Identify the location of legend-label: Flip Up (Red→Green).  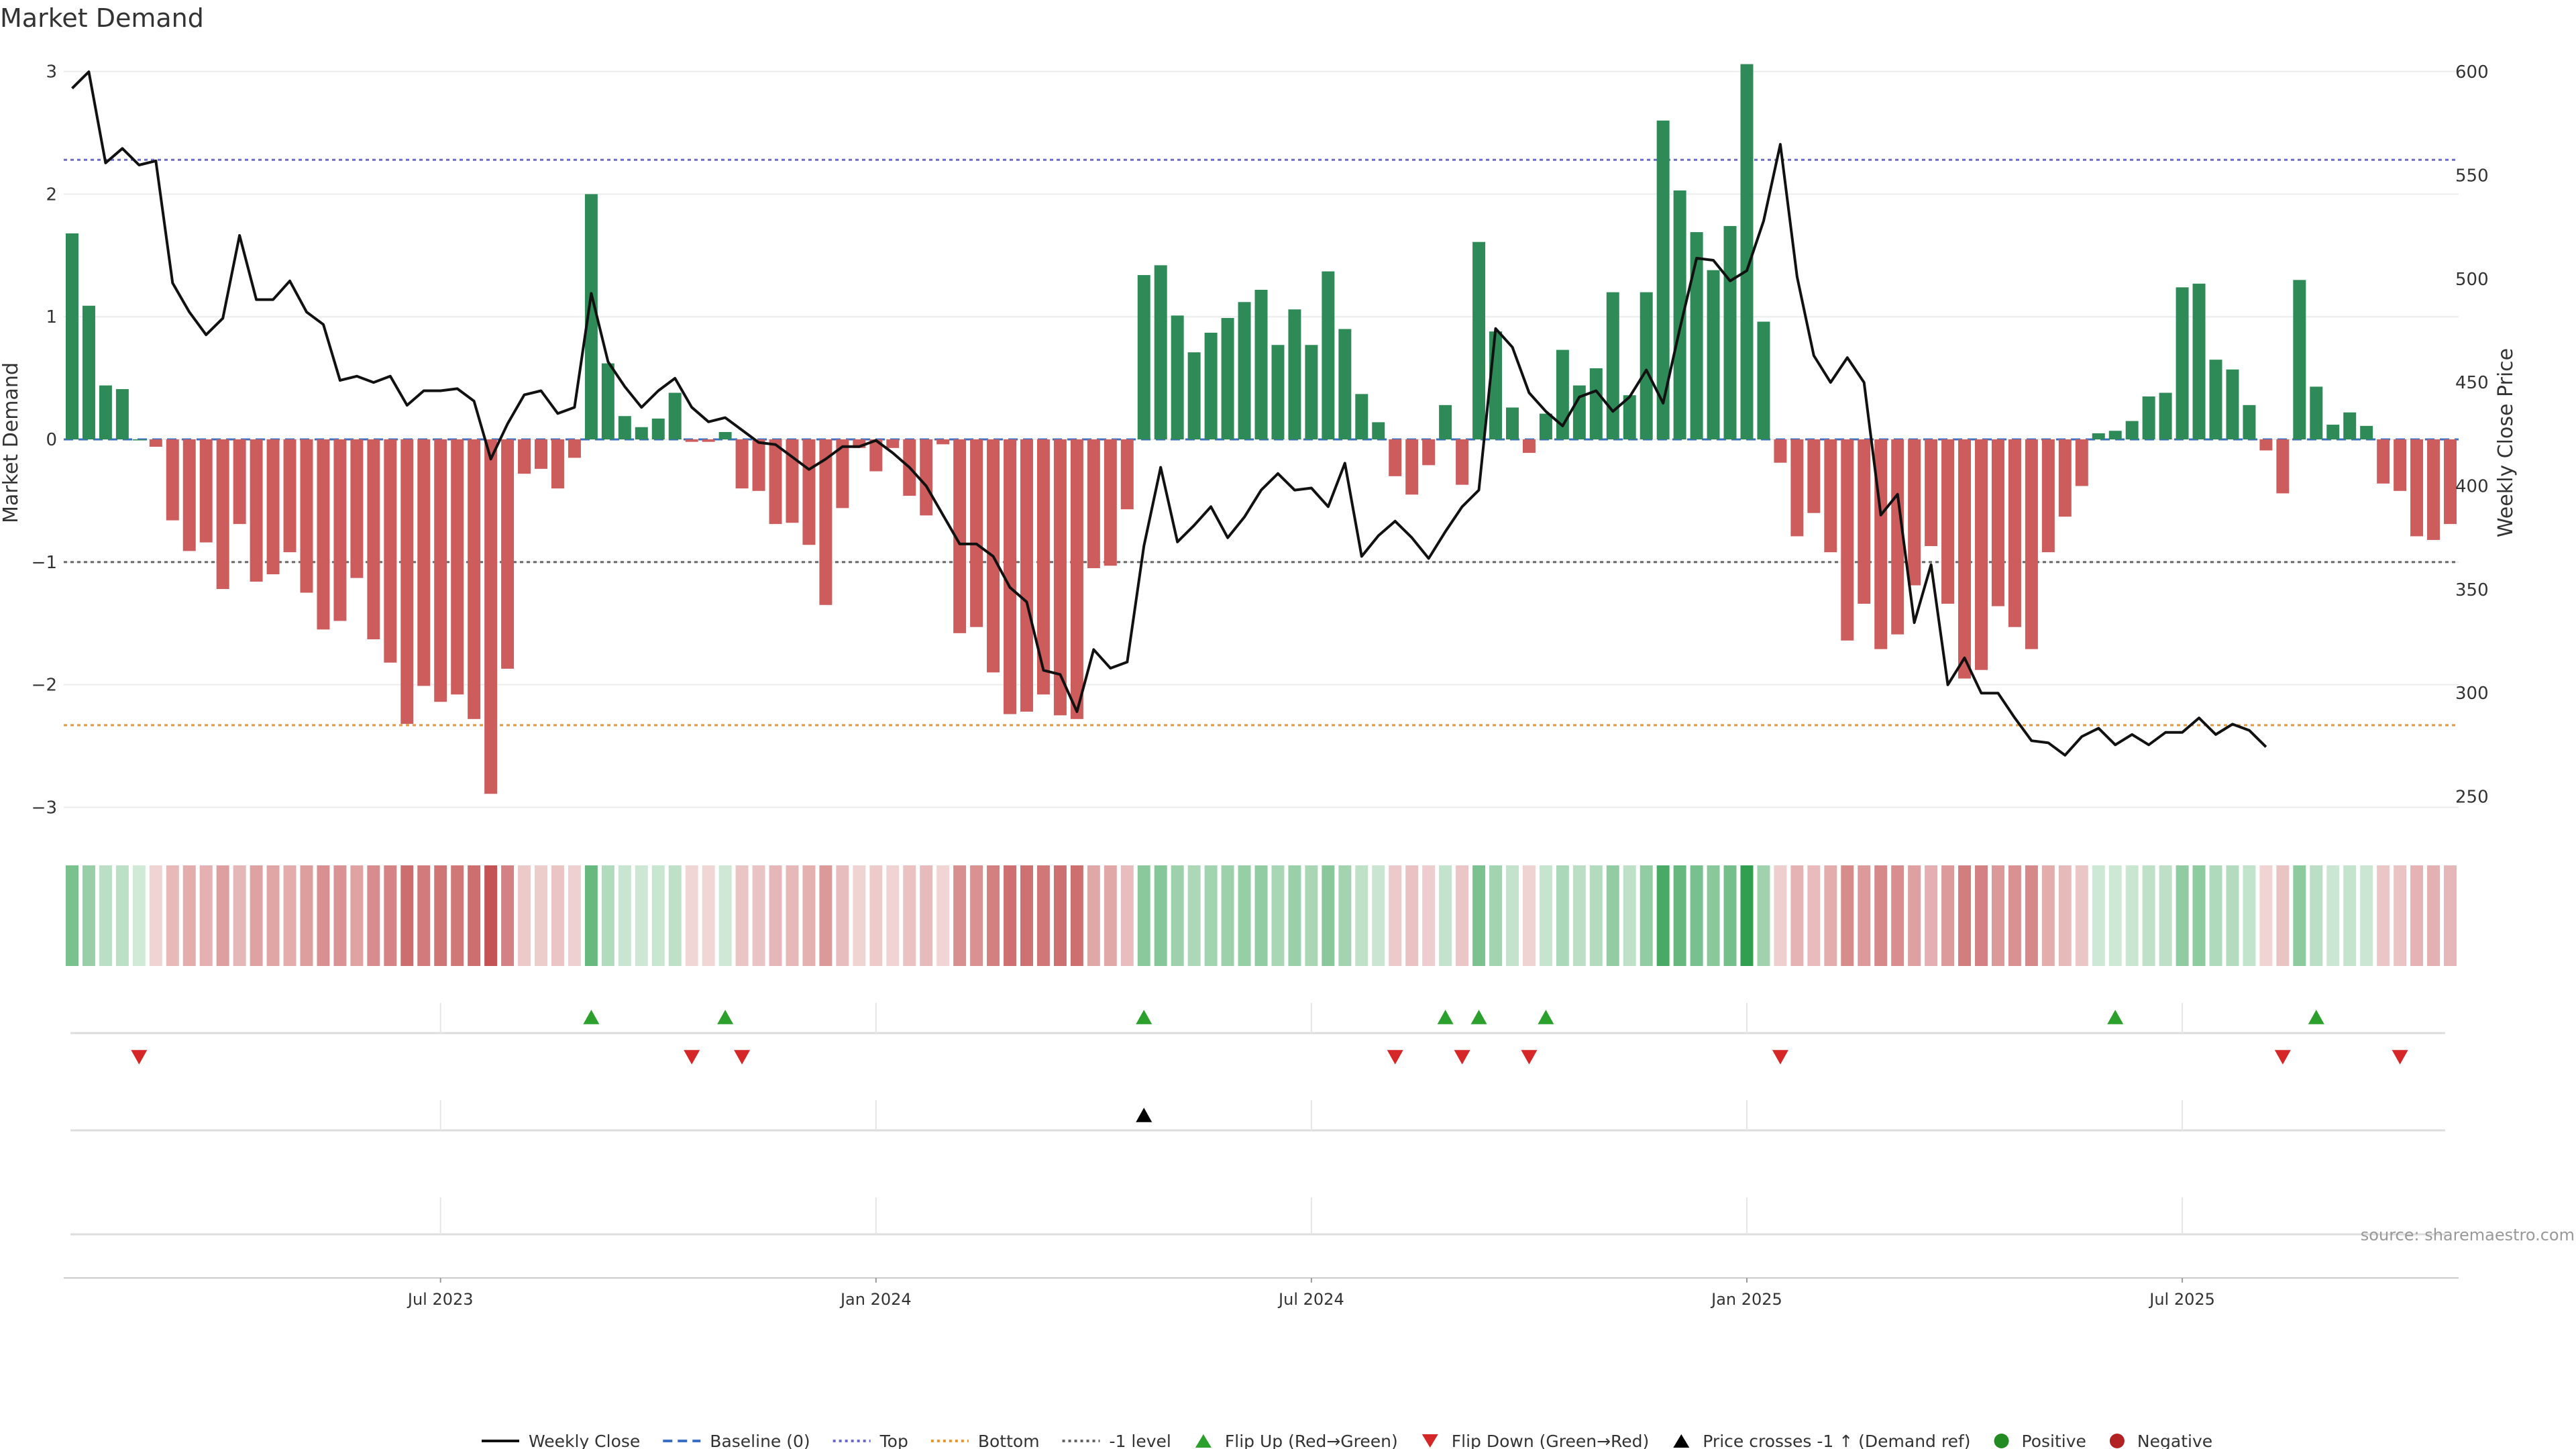
(1311, 1440).